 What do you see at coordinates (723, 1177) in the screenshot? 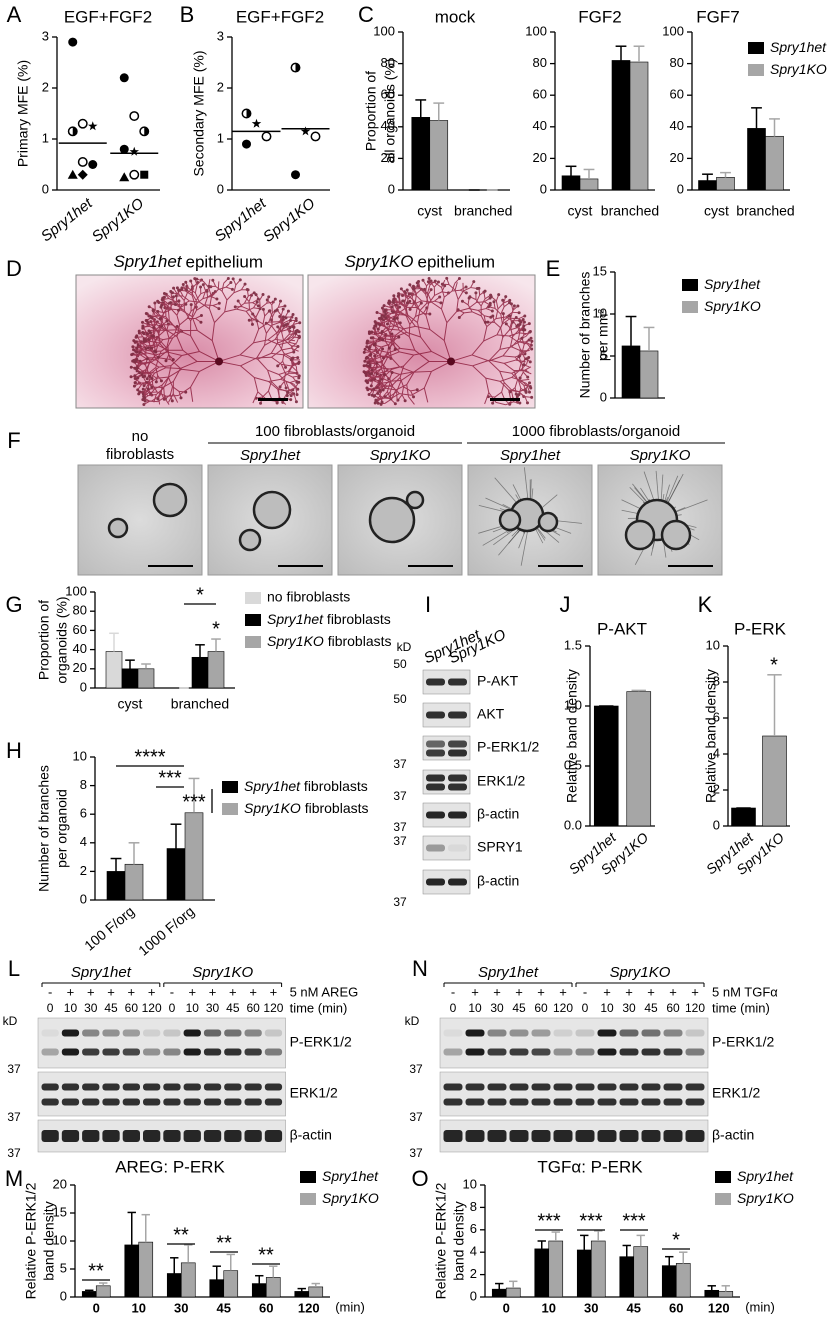
I see `legend-swatch` at bounding box center [723, 1177].